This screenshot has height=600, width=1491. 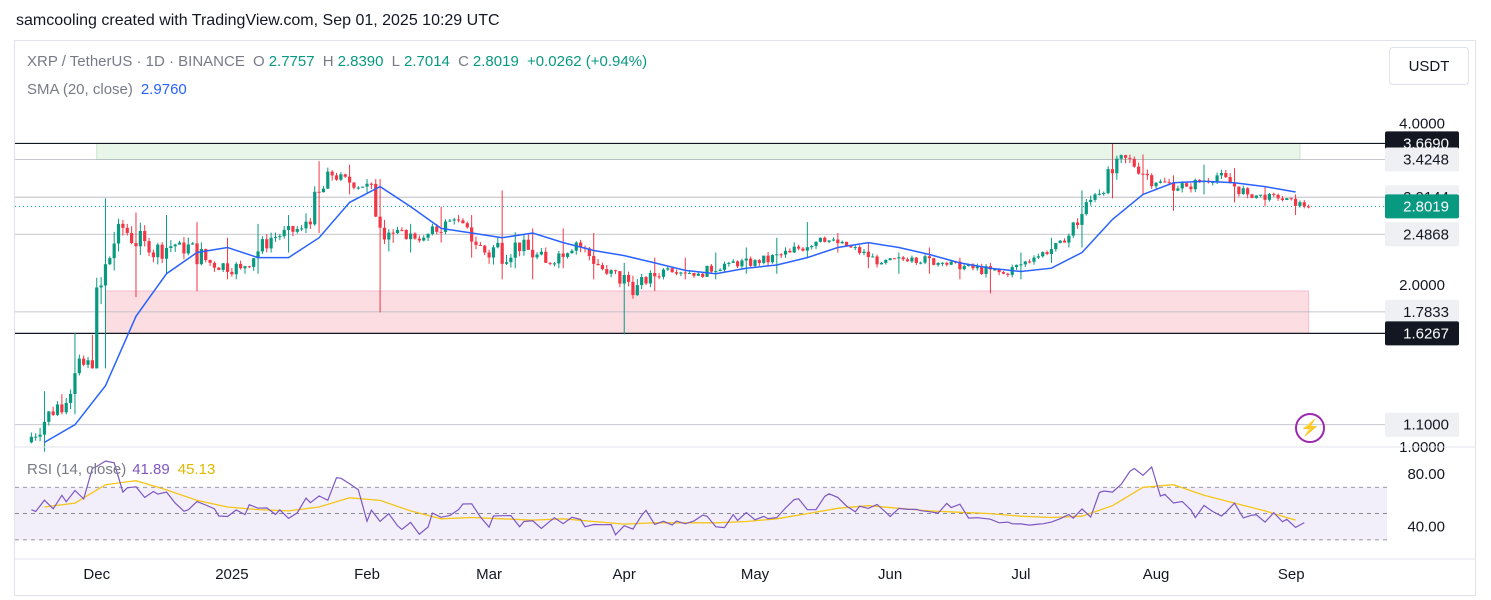 What do you see at coordinates (107, 89) in the screenshot?
I see `sma-legend: SMA (20, close) 2.9760` at bounding box center [107, 89].